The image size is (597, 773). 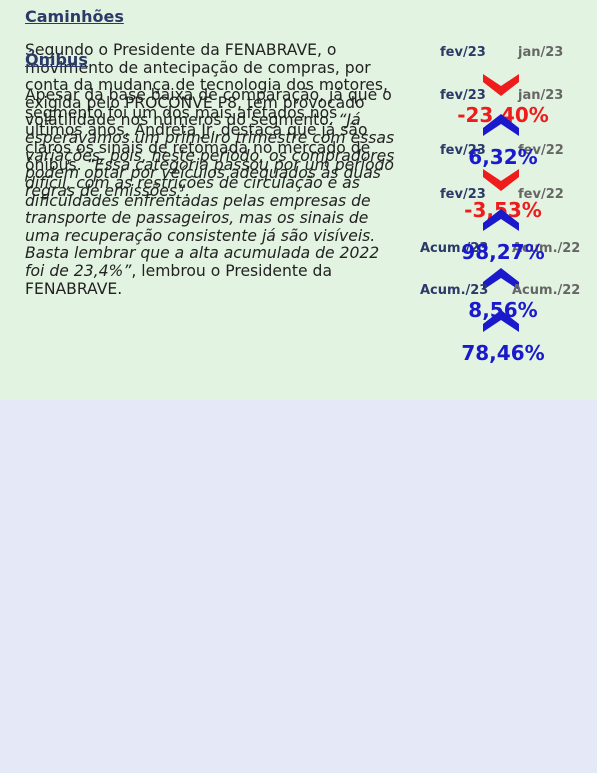 What do you see at coordinates (56, 59) in the screenshot?
I see `section-title: Ônibus` at bounding box center [56, 59].